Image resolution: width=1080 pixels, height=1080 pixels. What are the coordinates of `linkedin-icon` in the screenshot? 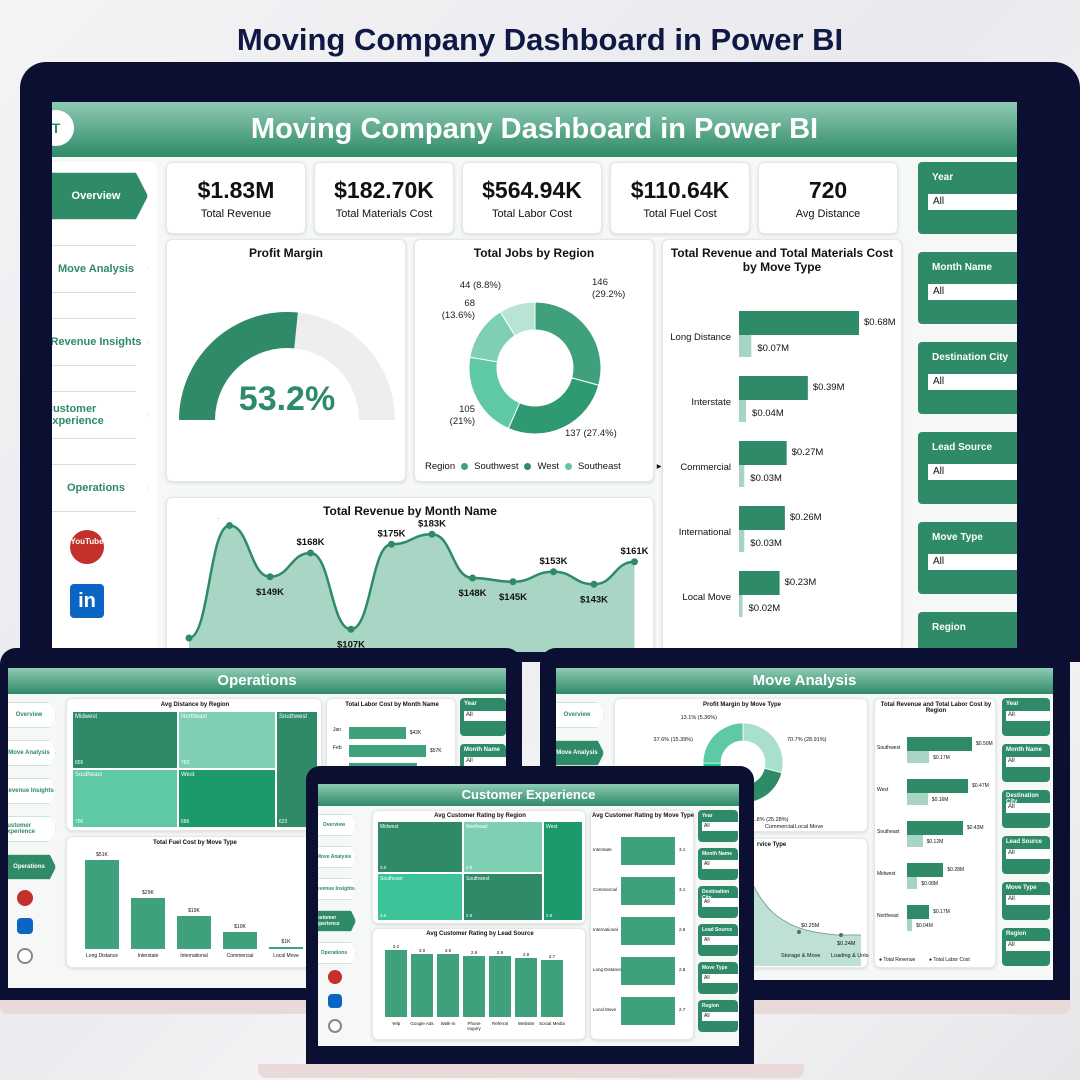 It's located at (335, 1001).